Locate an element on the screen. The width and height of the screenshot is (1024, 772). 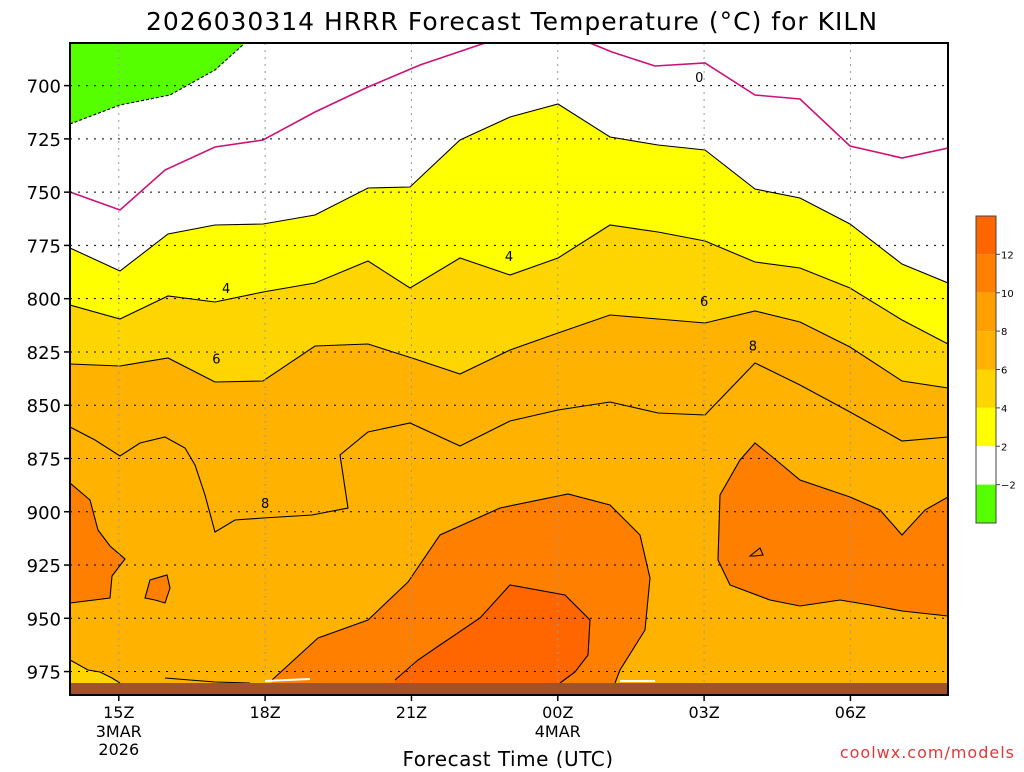
ground-highlight is located at coordinates (459, 680).